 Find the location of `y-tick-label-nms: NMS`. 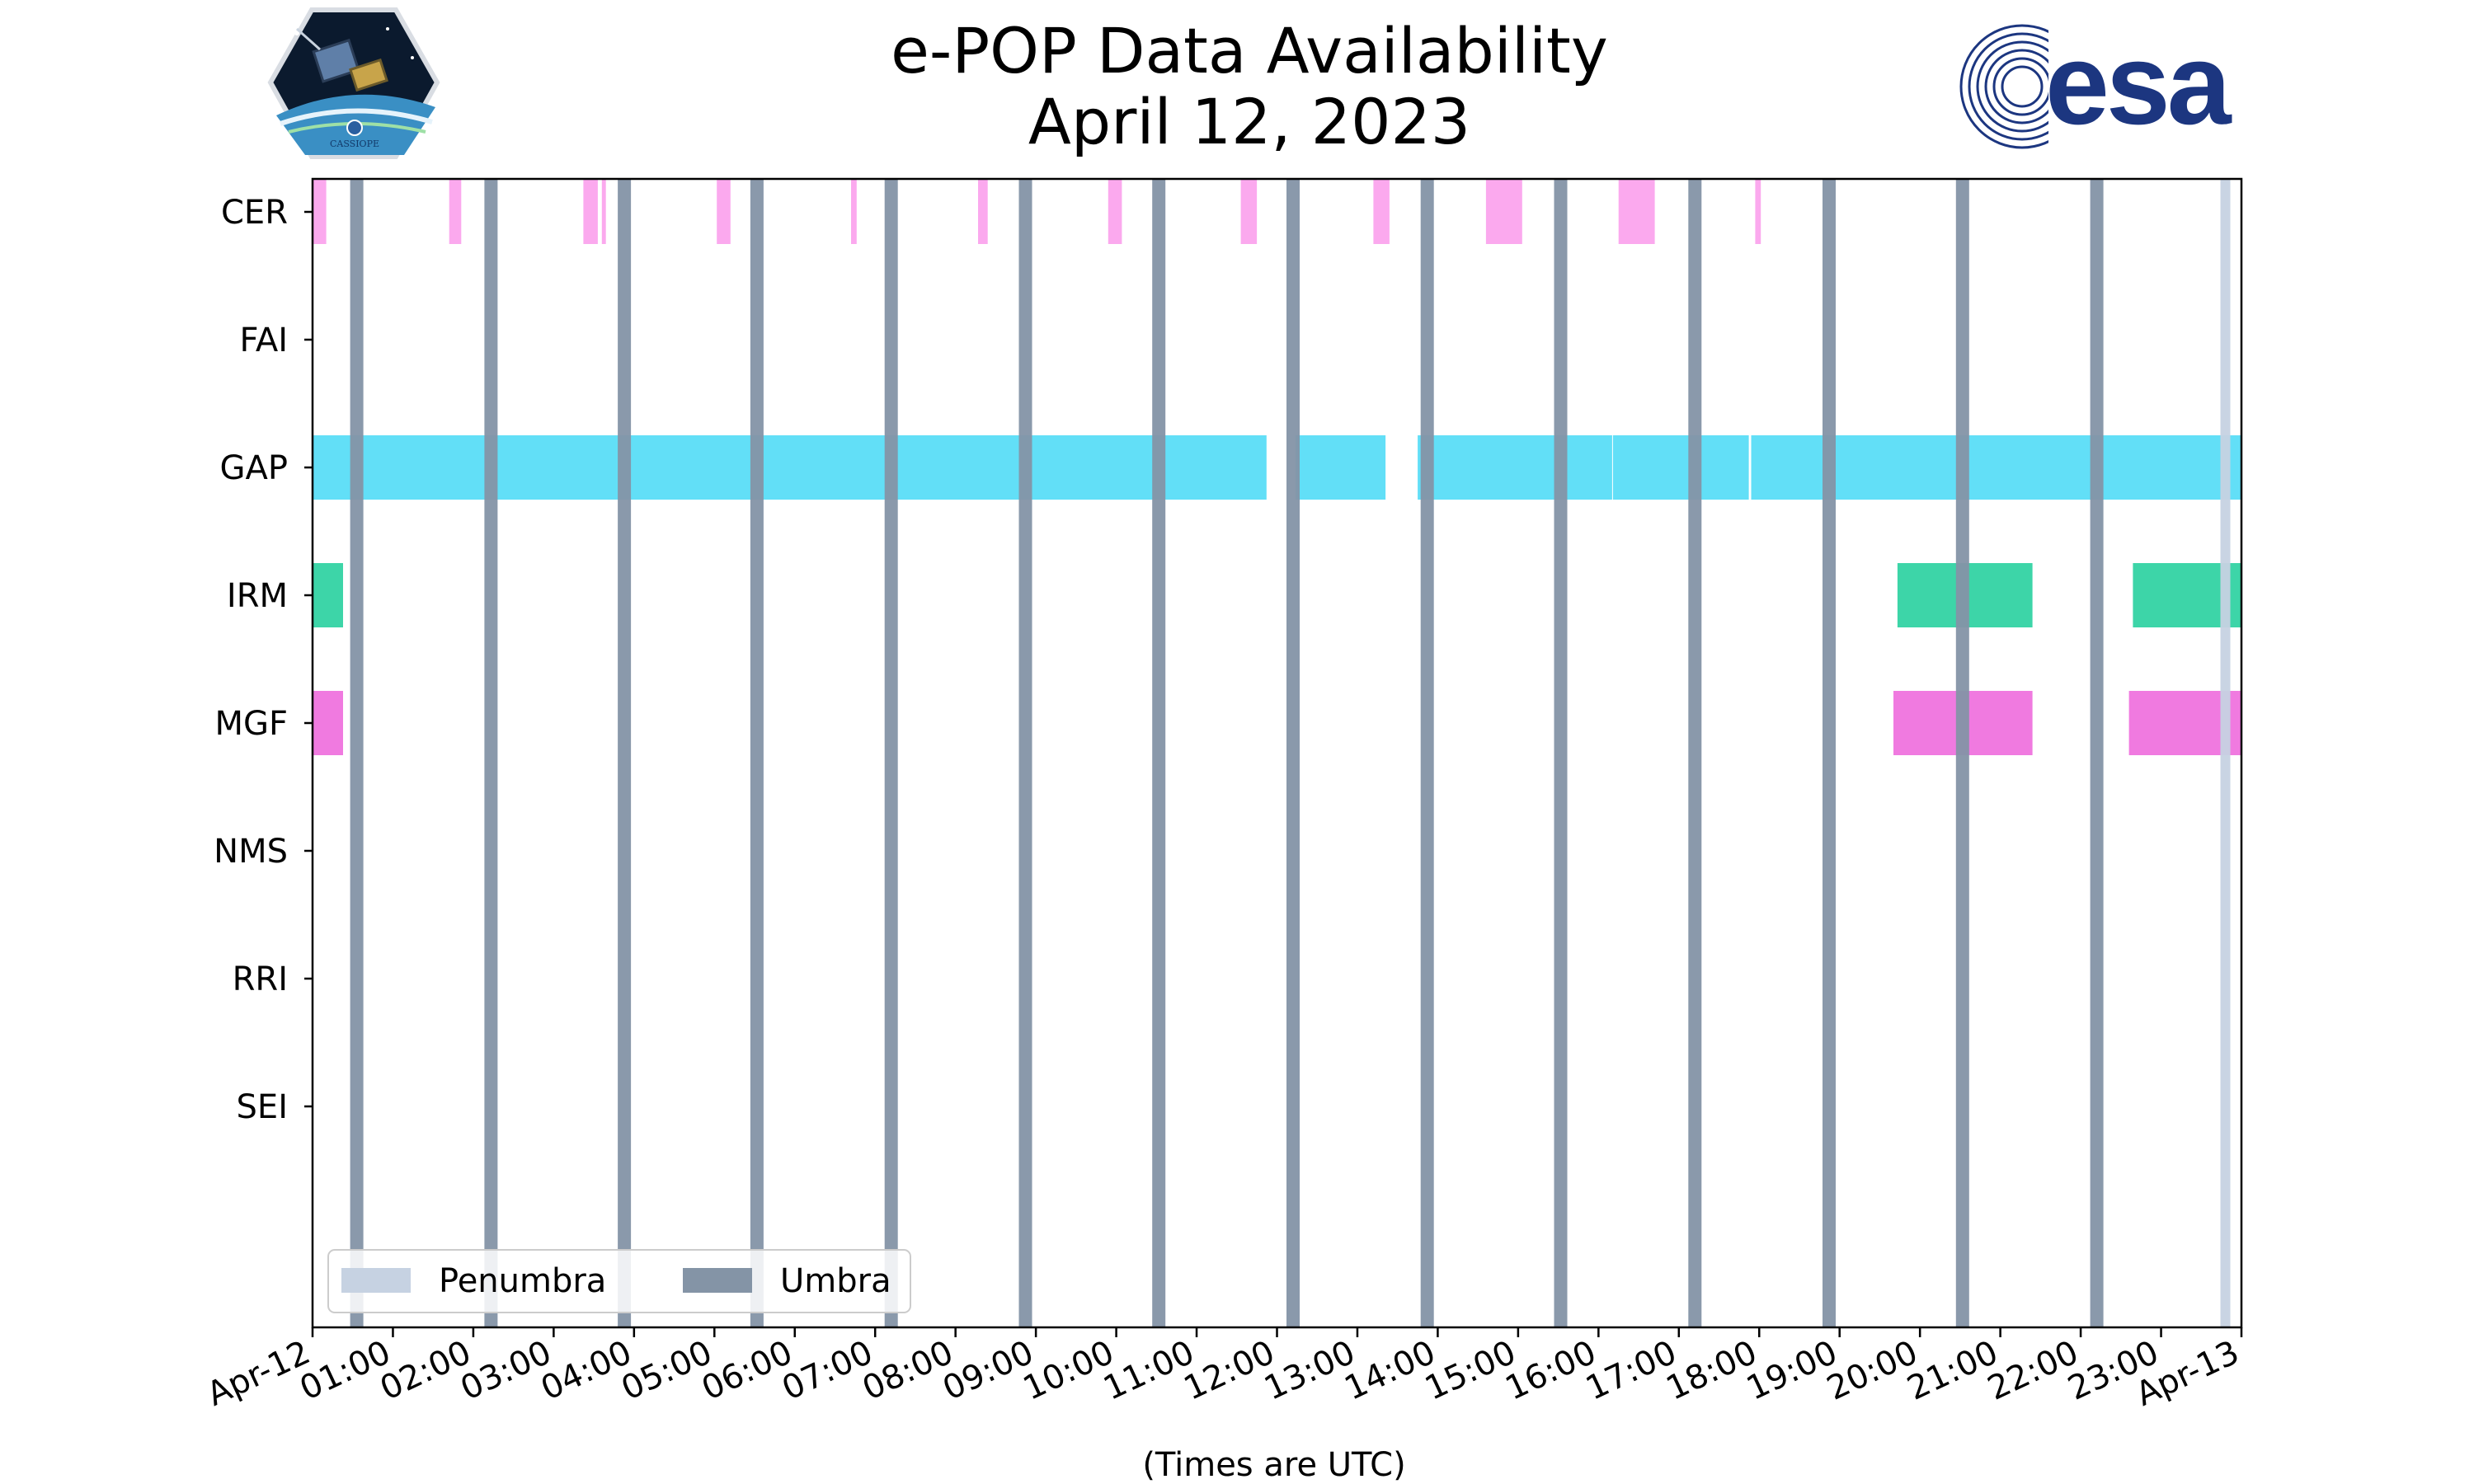

y-tick-label-nms: NMS is located at coordinates (251, 852).